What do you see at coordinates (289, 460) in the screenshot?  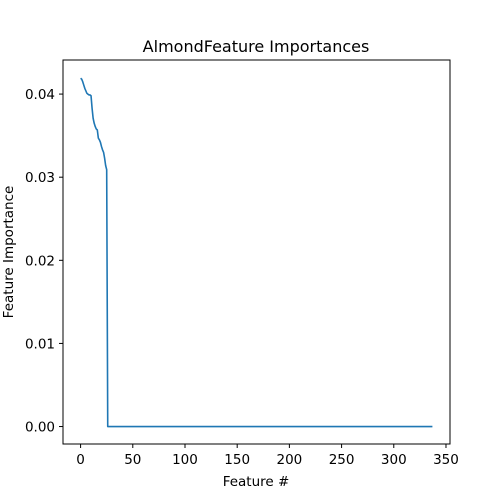 I see `x-tick-label: 200` at bounding box center [289, 460].